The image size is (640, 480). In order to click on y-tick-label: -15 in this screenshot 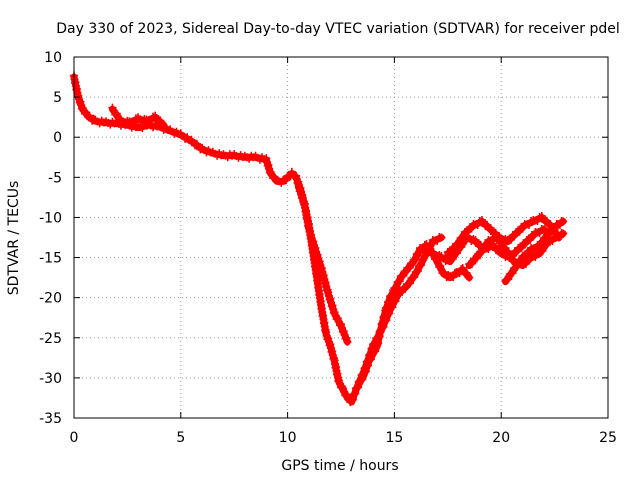, I will do `click(50, 259)`.